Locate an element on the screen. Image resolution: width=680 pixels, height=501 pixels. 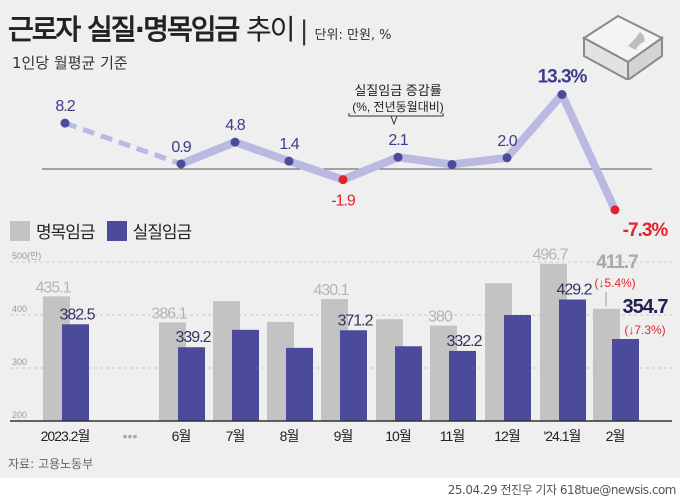
callout-bracket is located at coordinates (396, 119).